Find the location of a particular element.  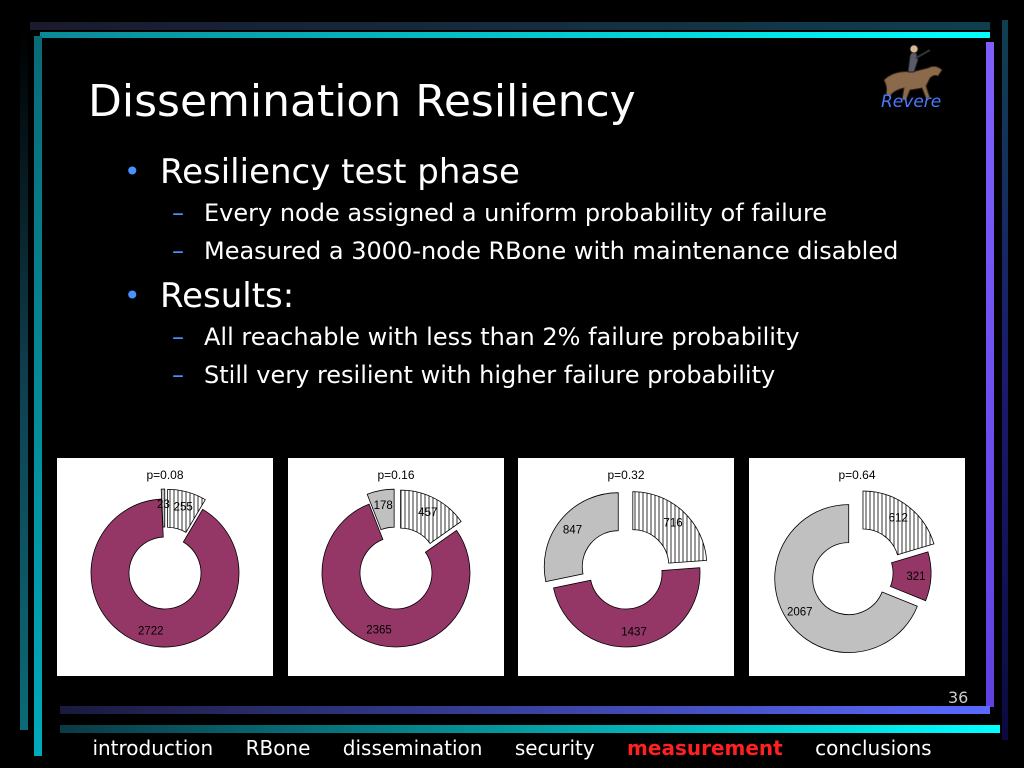

donut-chart-p064: p=0.64 612 321 2067 is located at coordinates (854, 560).